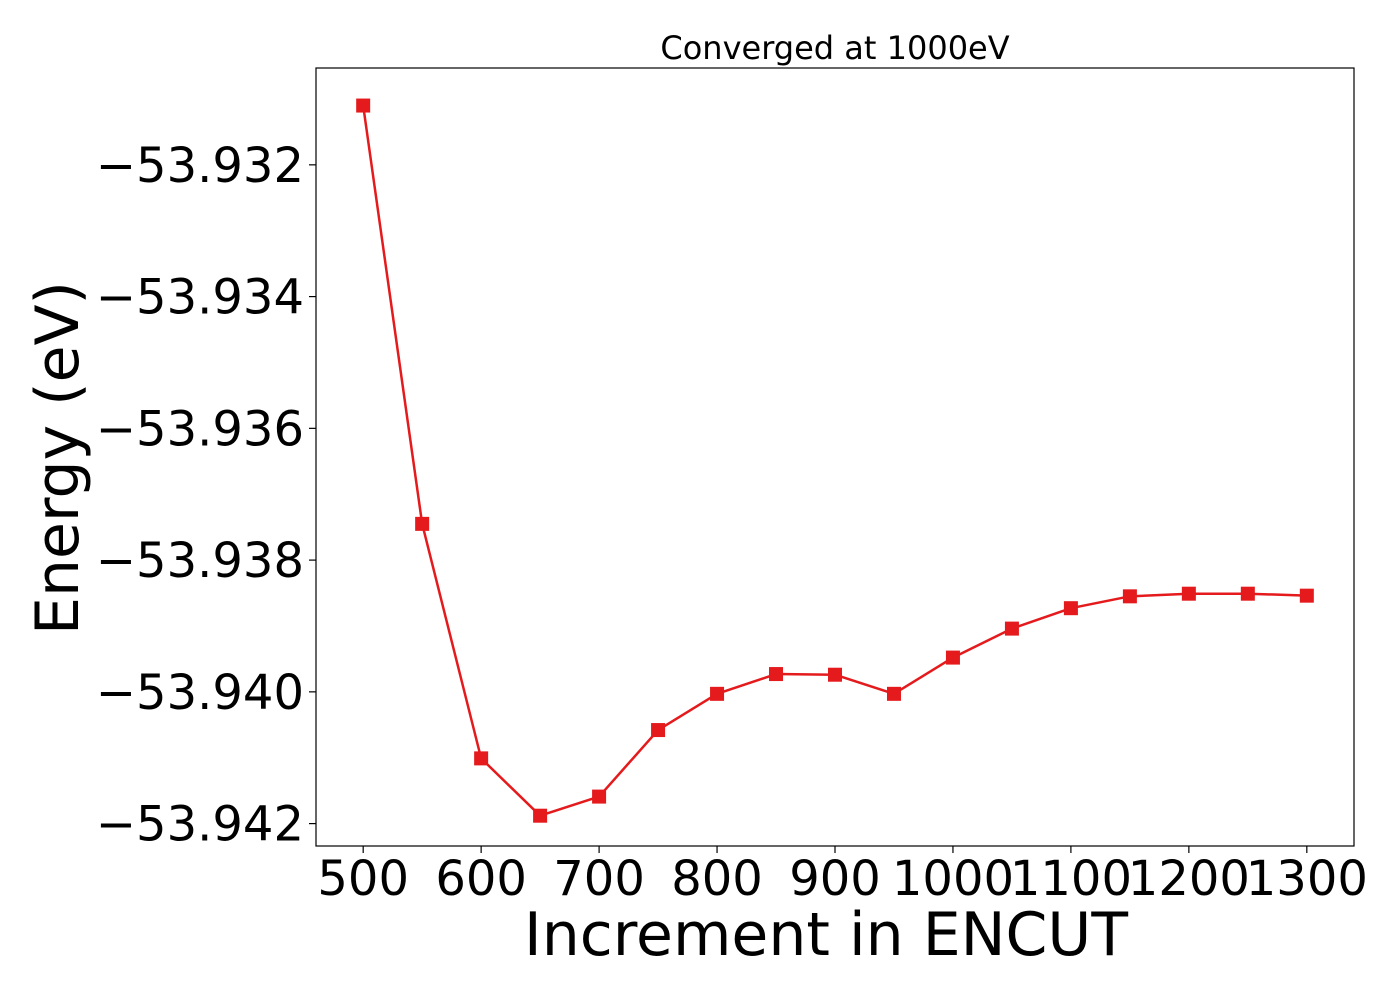  What do you see at coordinates (200, 693) in the screenshot?
I see `y-tick-label: −53.940` at bounding box center [200, 693].